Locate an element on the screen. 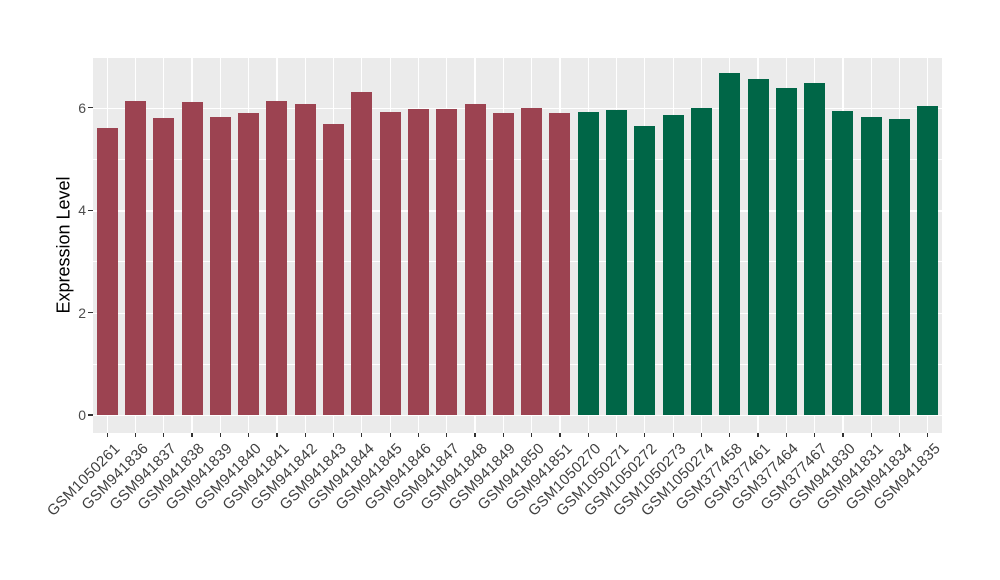 This screenshot has width=1000, height=580. bar-GSM941846 is located at coordinates (418, 262).